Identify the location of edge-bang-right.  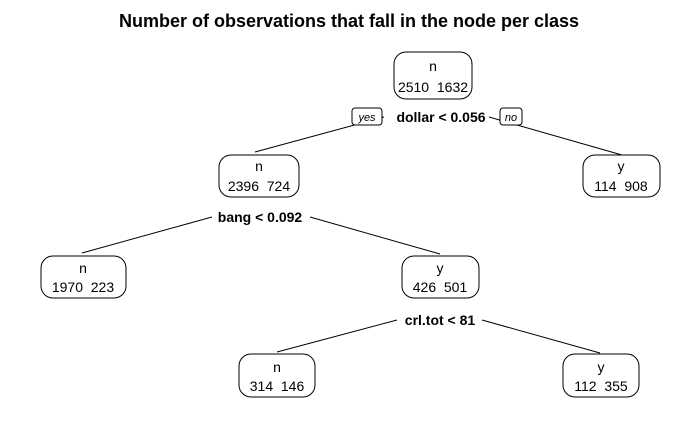
(375, 235).